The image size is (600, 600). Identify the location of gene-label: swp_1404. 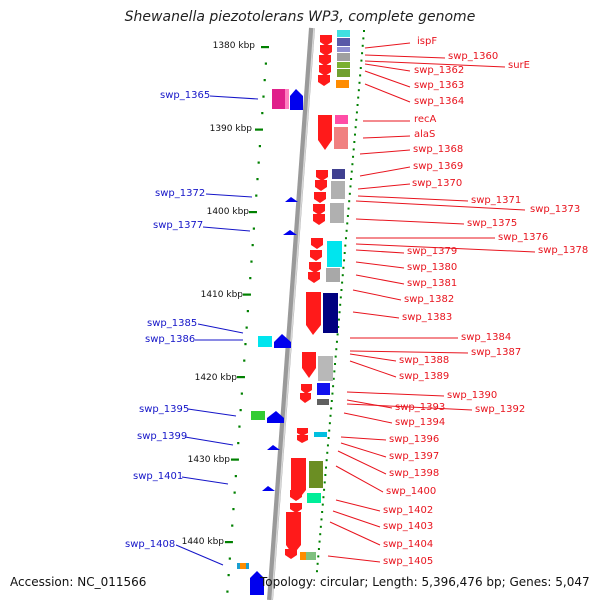
(408, 544).